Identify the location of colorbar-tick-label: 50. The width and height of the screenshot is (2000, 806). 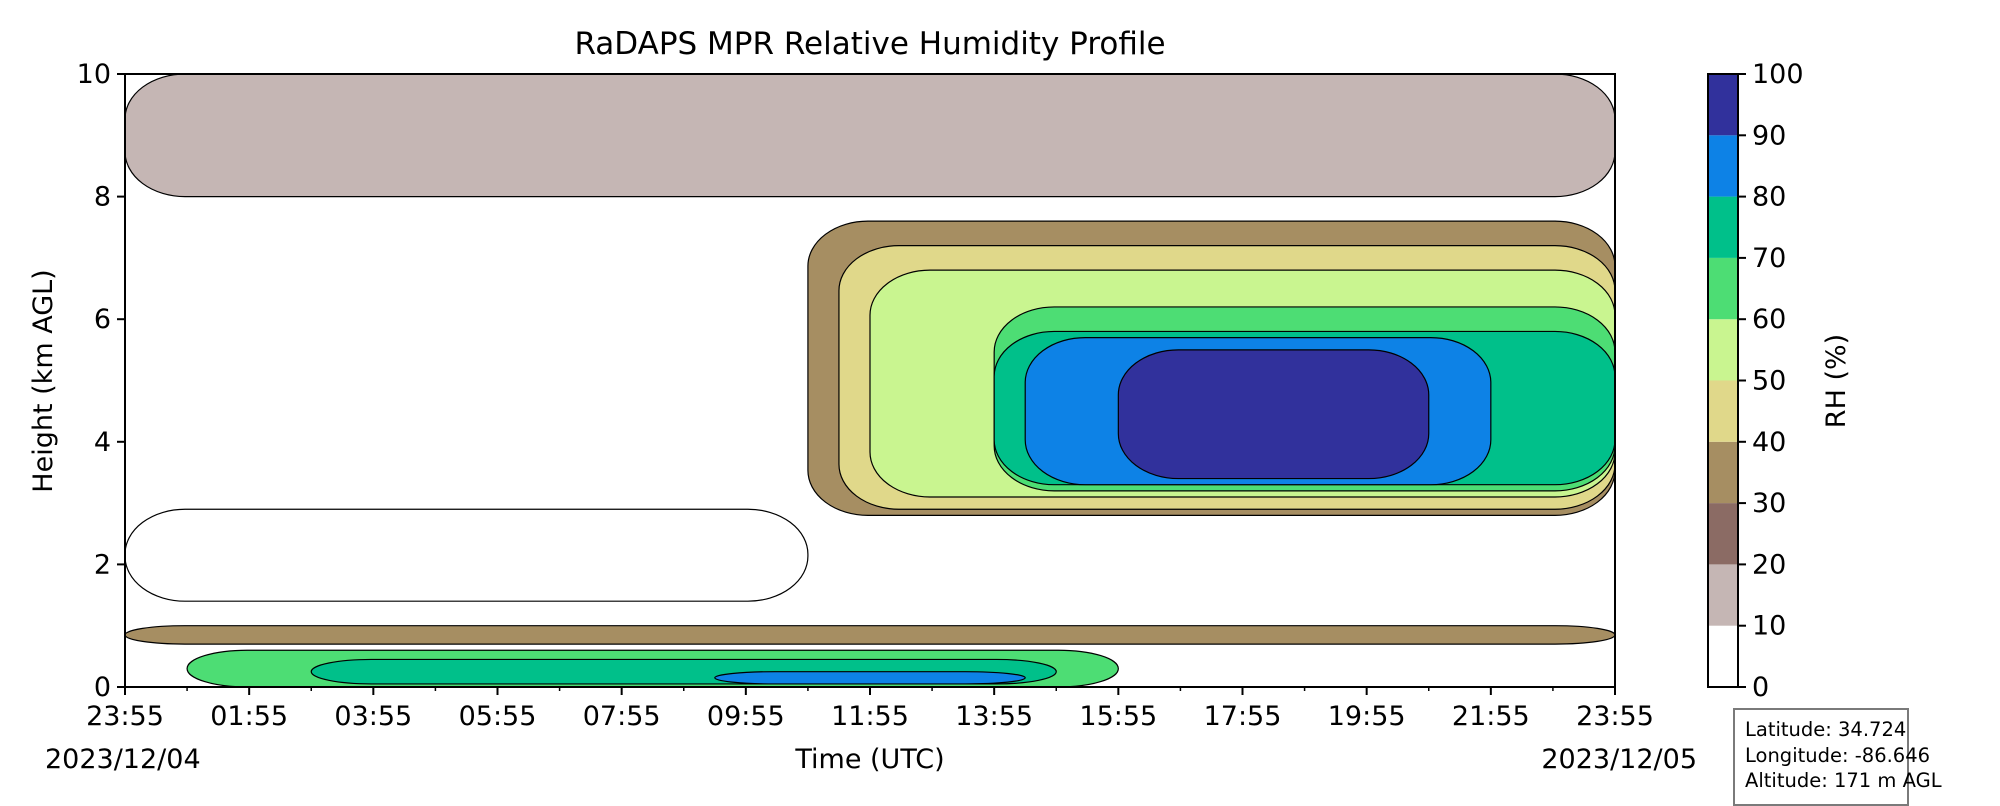
(1769, 381).